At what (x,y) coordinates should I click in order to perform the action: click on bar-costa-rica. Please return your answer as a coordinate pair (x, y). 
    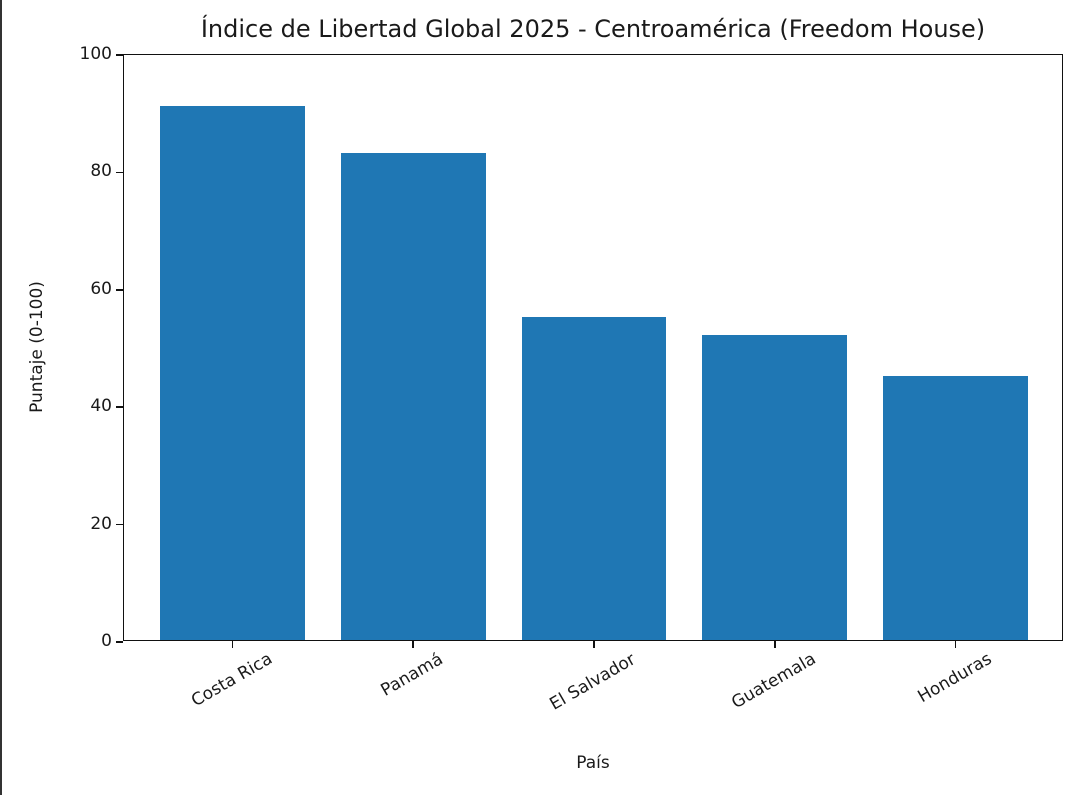
    Looking at the image, I should click on (232, 372).